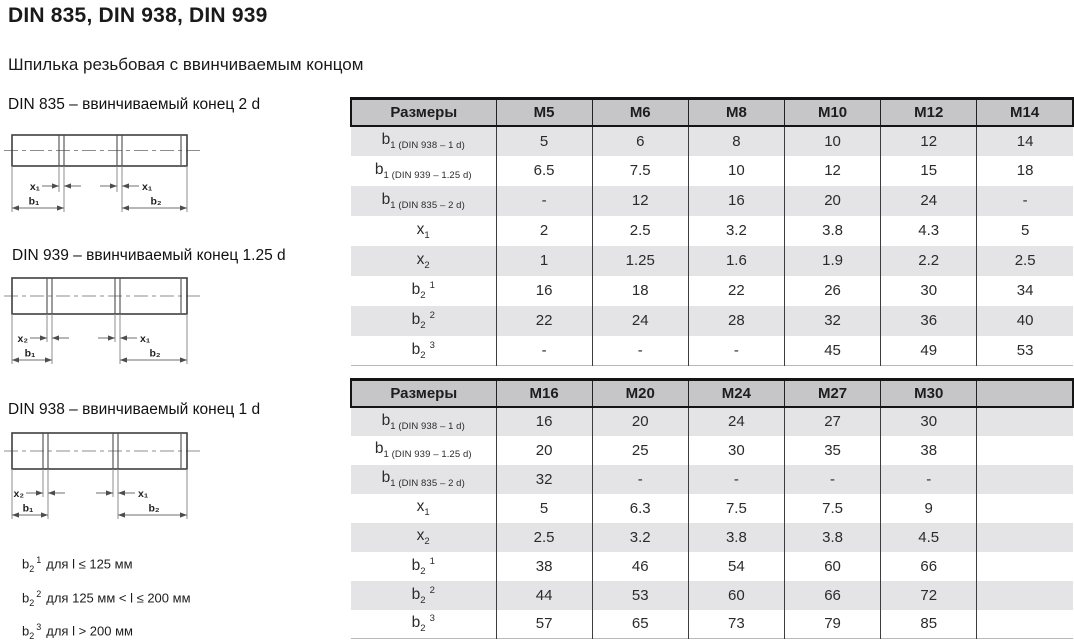  What do you see at coordinates (544, 450) in the screenshot?
I see `value-cell: 20` at bounding box center [544, 450].